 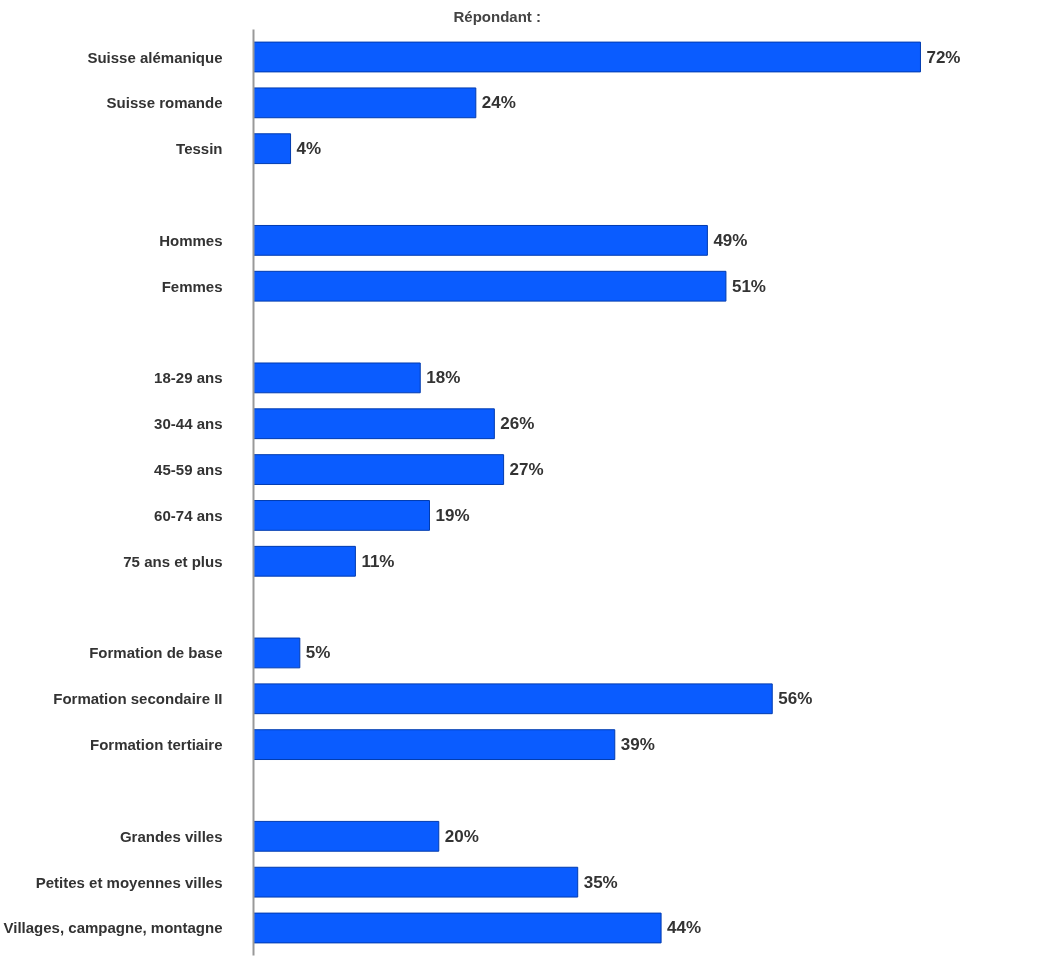 What do you see at coordinates (138, 699) in the screenshot?
I see `y-tick-label: Formation secondaire II` at bounding box center [138, 699].